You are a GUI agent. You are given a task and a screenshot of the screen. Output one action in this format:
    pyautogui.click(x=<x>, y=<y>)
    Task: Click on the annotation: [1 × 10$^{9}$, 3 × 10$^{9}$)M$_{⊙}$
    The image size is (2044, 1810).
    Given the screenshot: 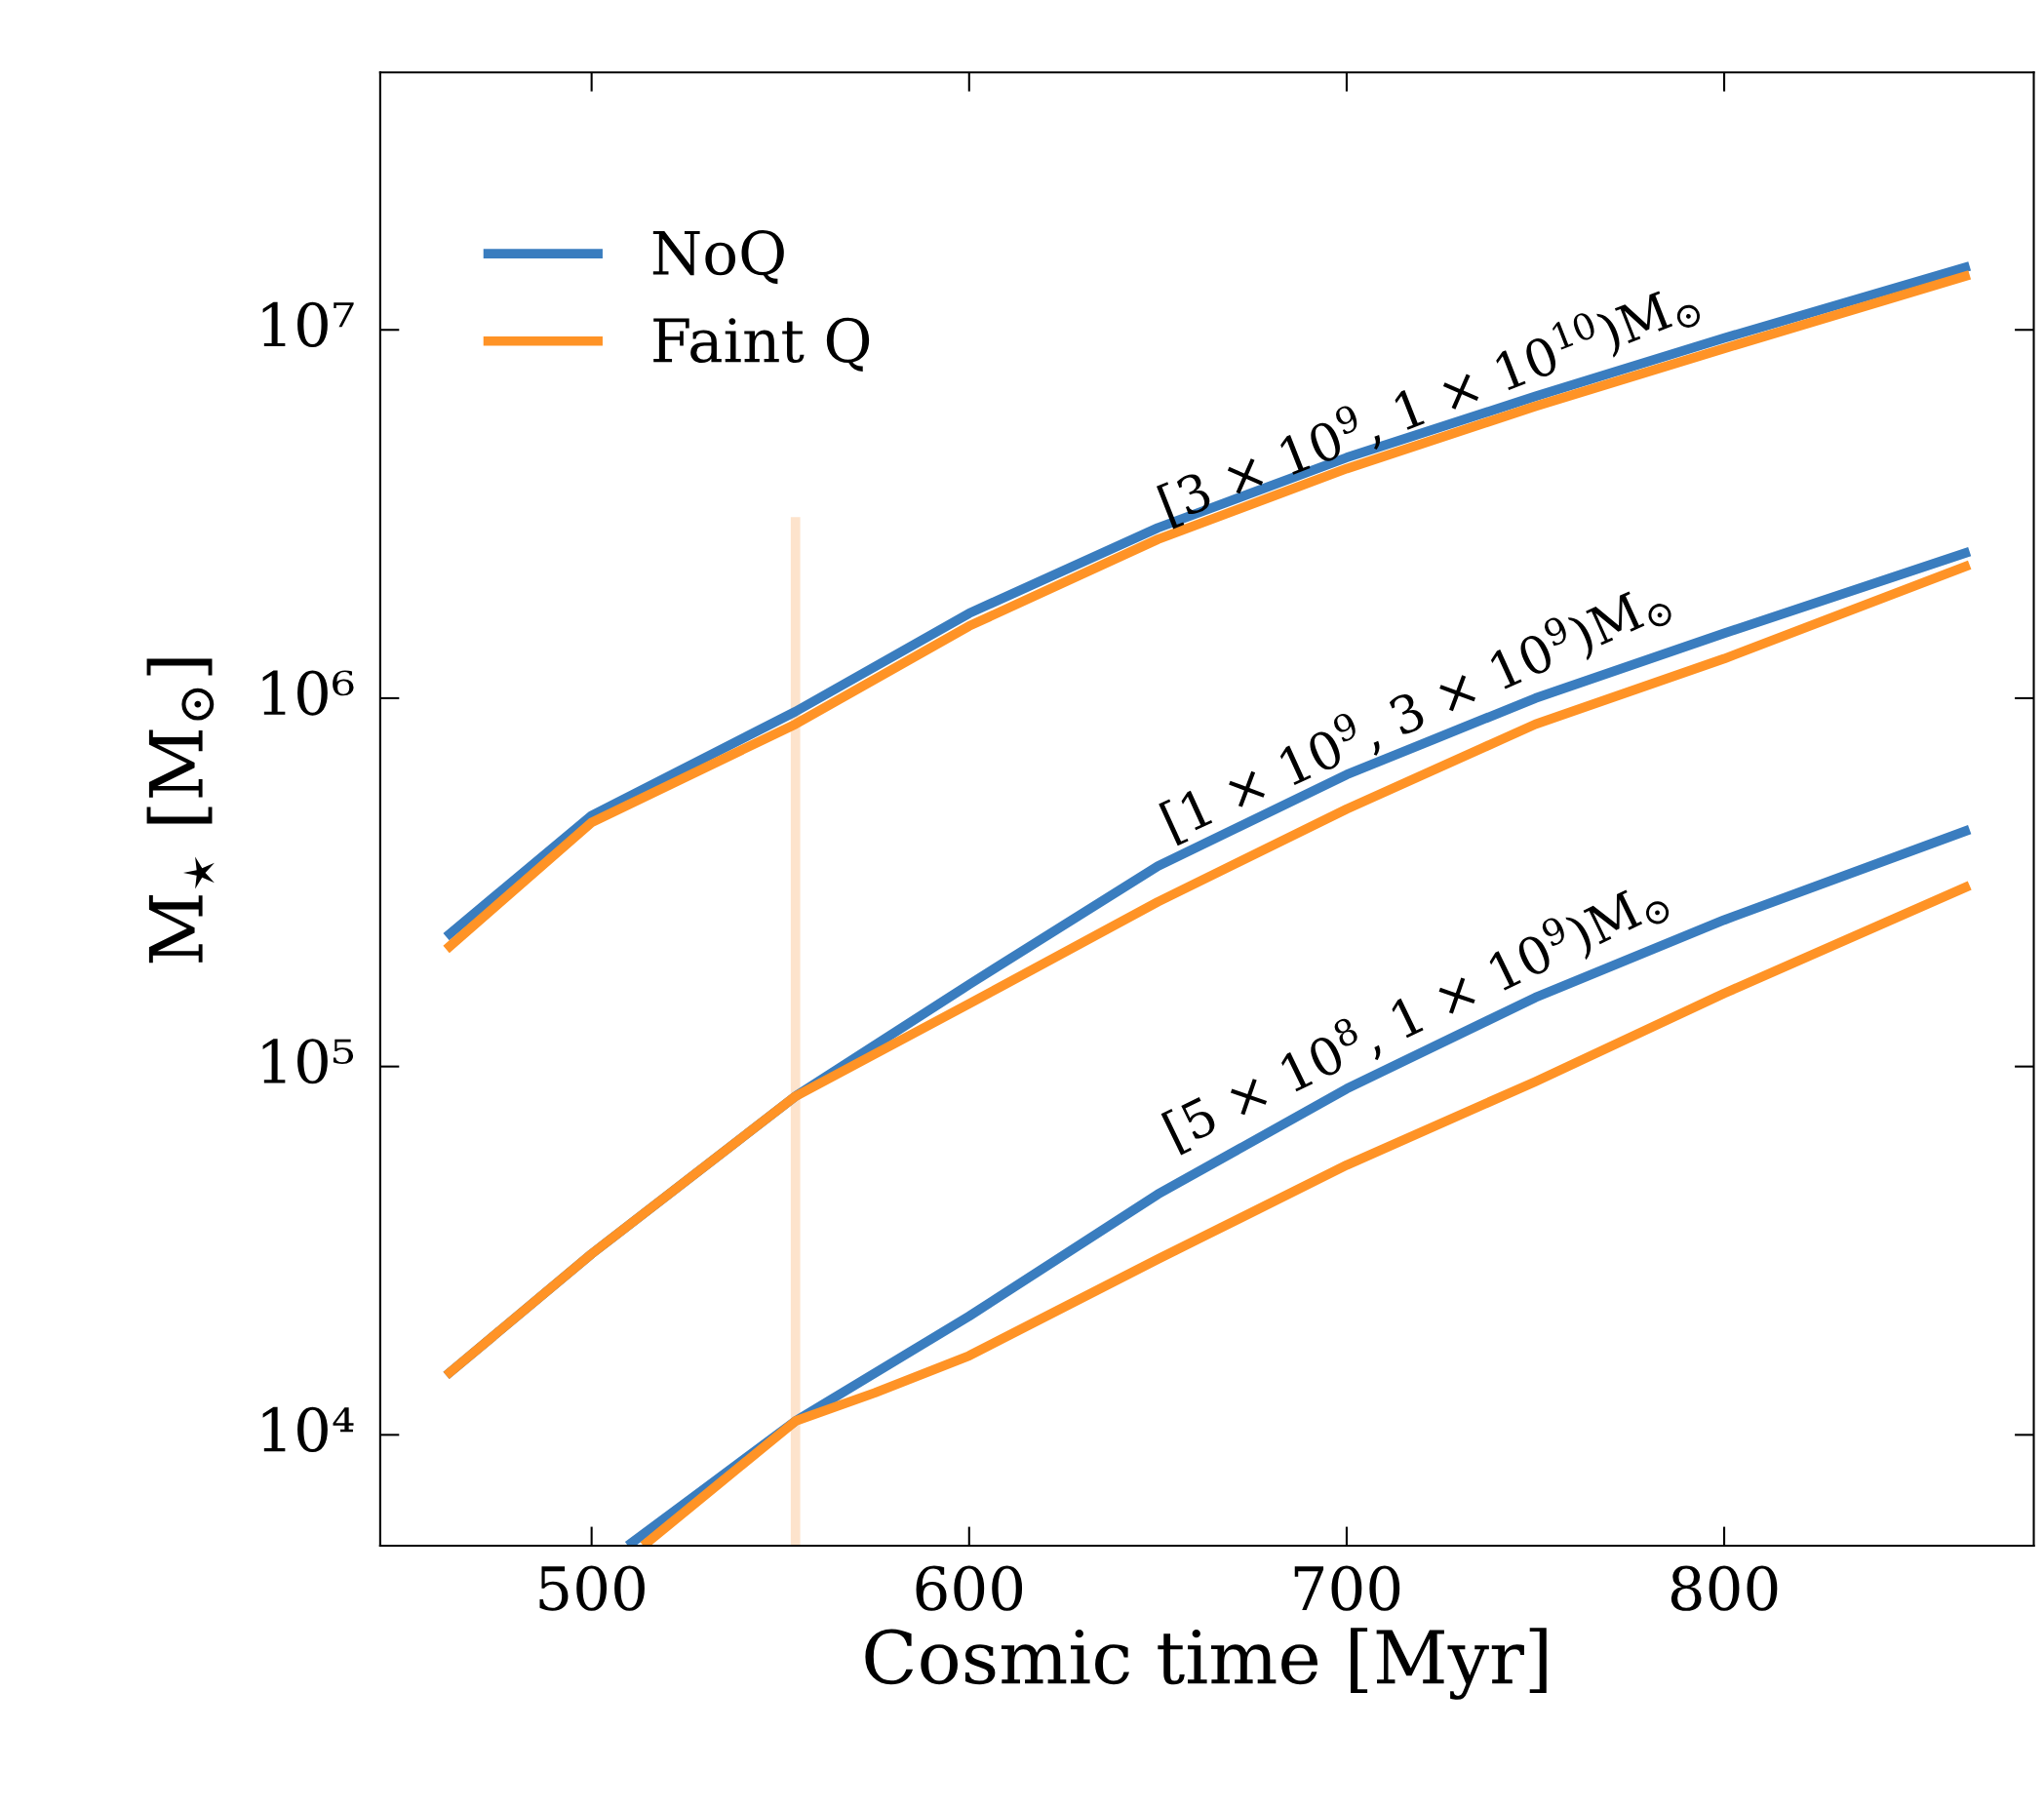 What is the action you would take?
    pyautogui.click(x=1415, y=709)
    